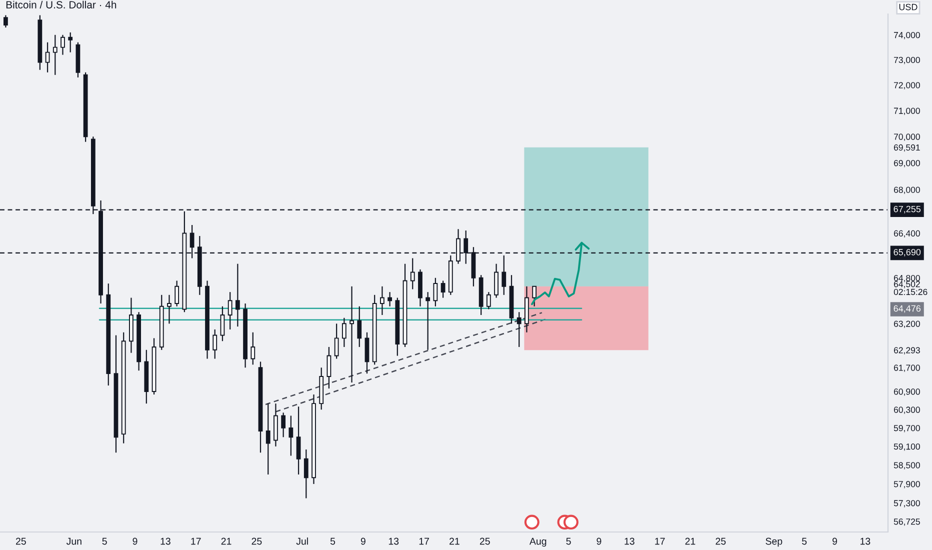 Image resolution: width=932 pixels, height=550 pixels. I want to click on y-tick-label: 73,000, so click(907, 60).